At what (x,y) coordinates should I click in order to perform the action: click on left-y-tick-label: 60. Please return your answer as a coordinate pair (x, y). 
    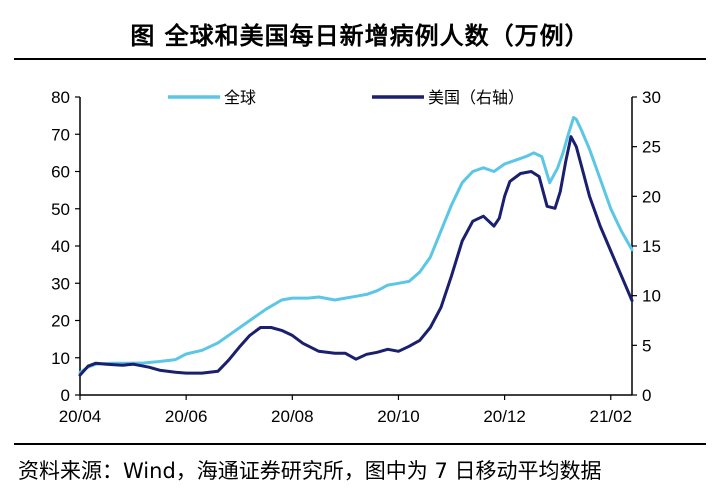
    Looking at the image, I should click on (60, 172).